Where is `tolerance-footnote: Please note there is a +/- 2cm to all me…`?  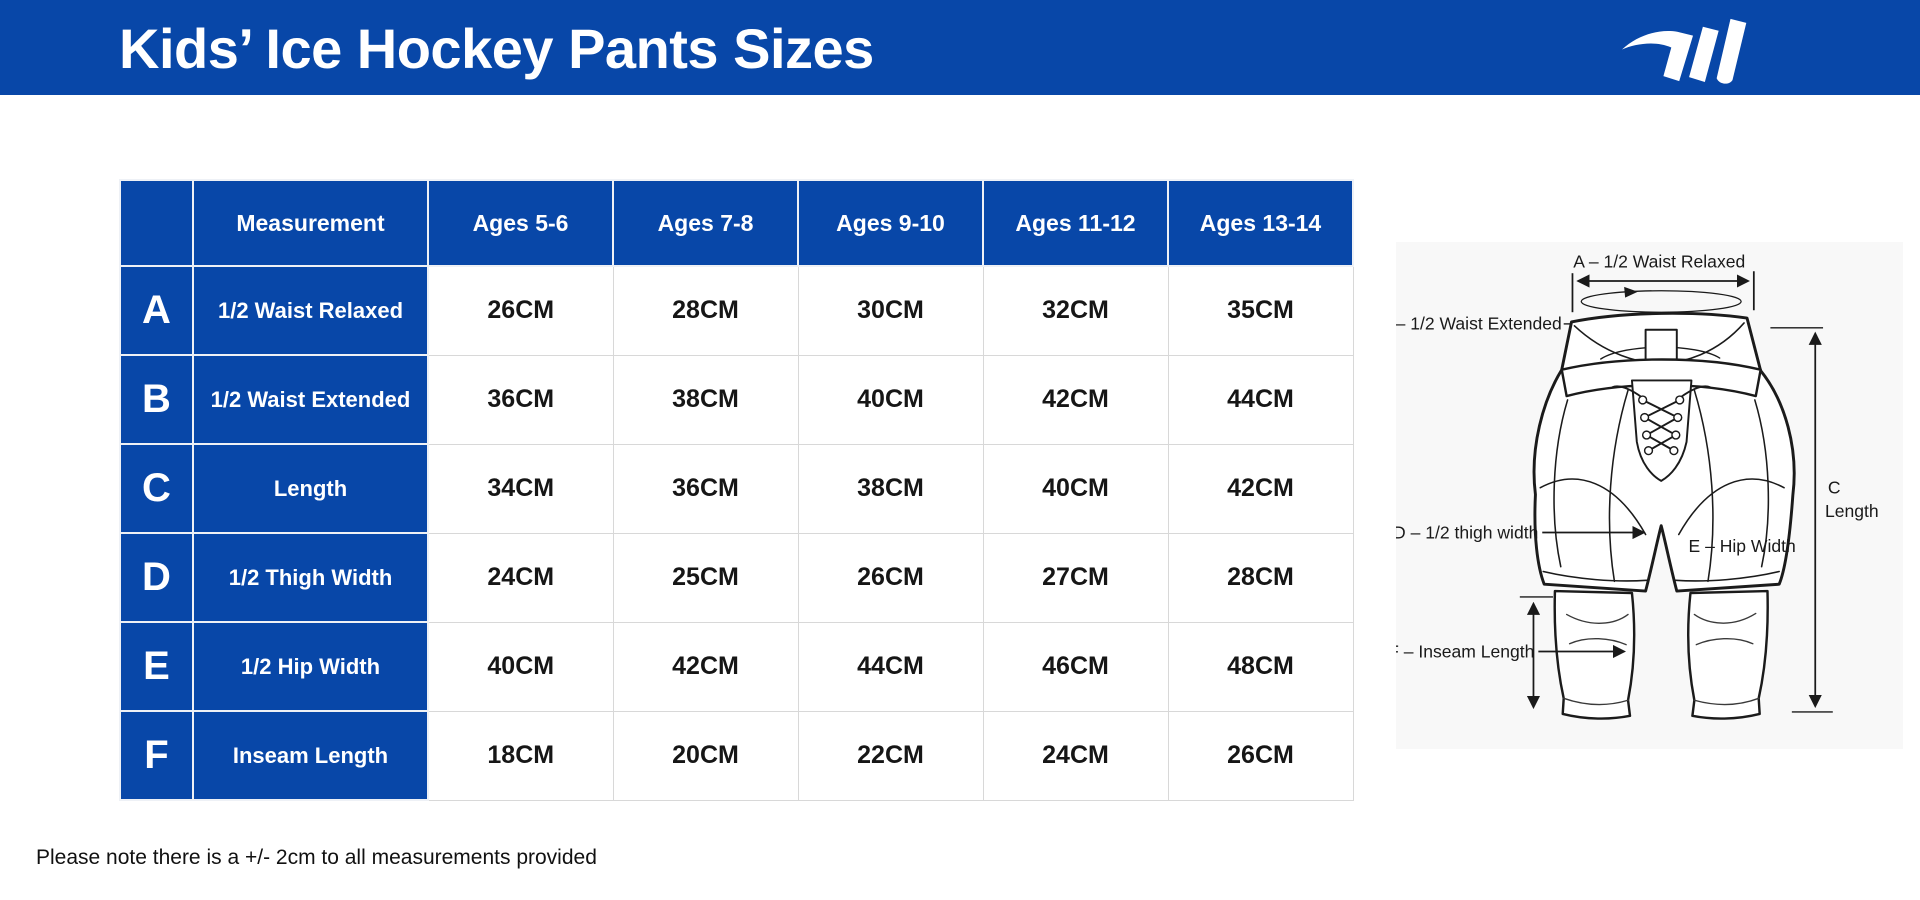 tolerance-footnote: Please note there is a +/- 2cm to all me… is located at coordinates (316, 857).